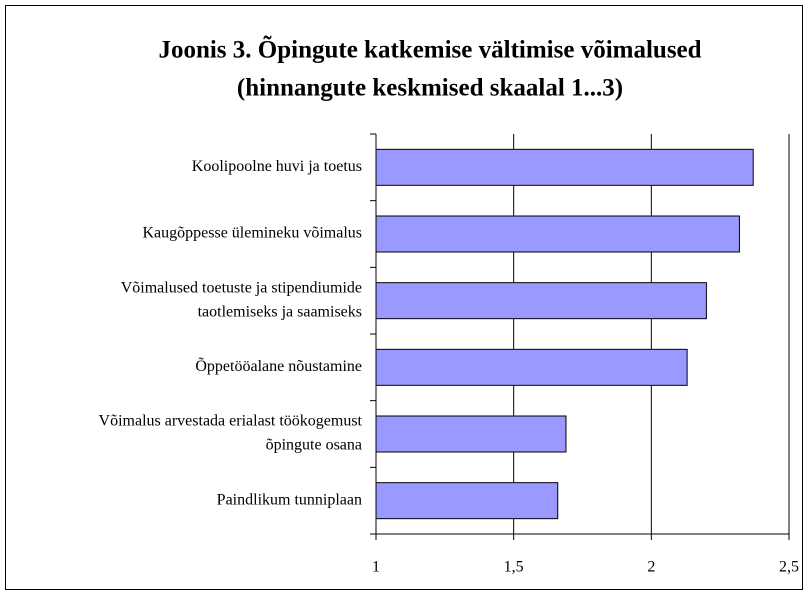 The height and width of the screenshot is (595, 808). I want to click on y-tick-label: taotlemiseks ja saamiseks, so click(280, 311).